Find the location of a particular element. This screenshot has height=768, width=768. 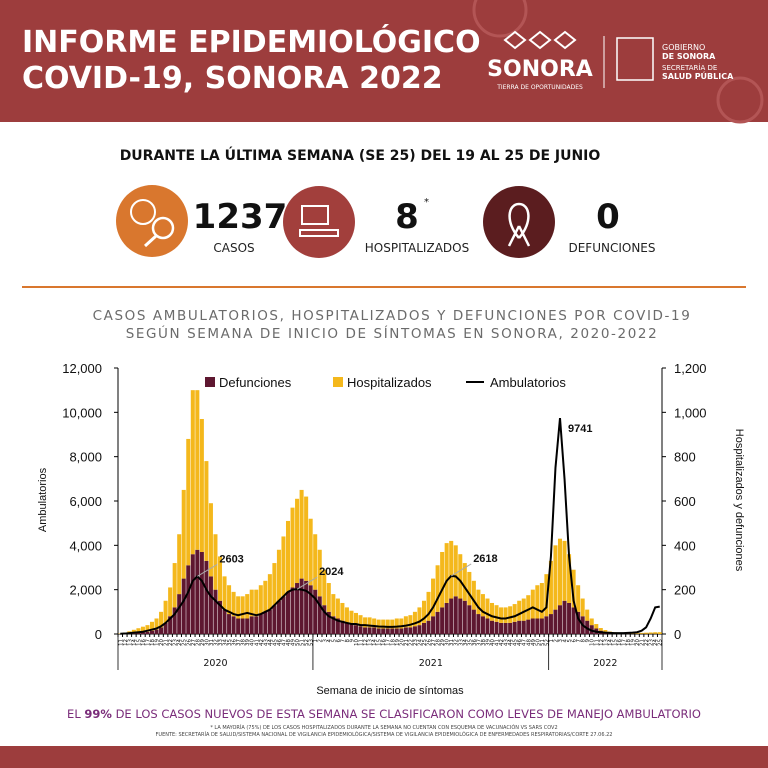

y-tick-label: 0 is located at coordinates (98, 634).